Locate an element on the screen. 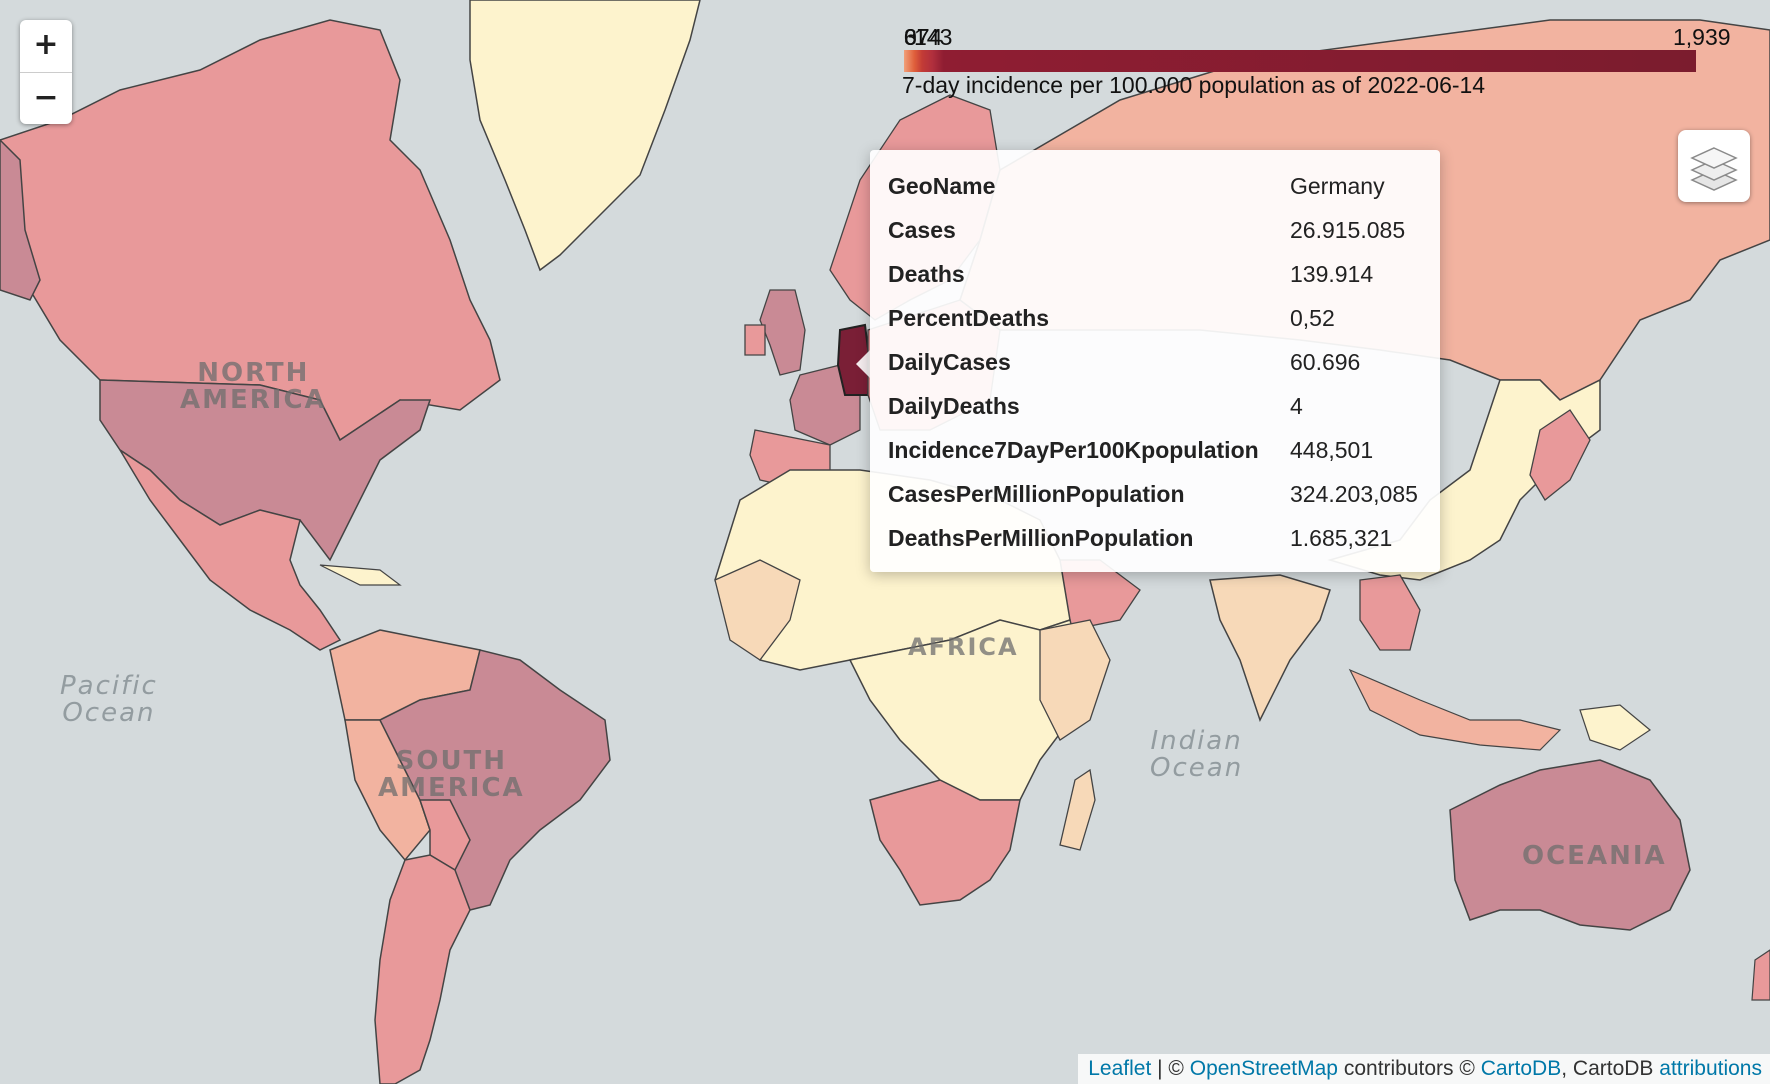  popup-key: DeathsPerMillionPopulation is located at coordinates (1041, 538).